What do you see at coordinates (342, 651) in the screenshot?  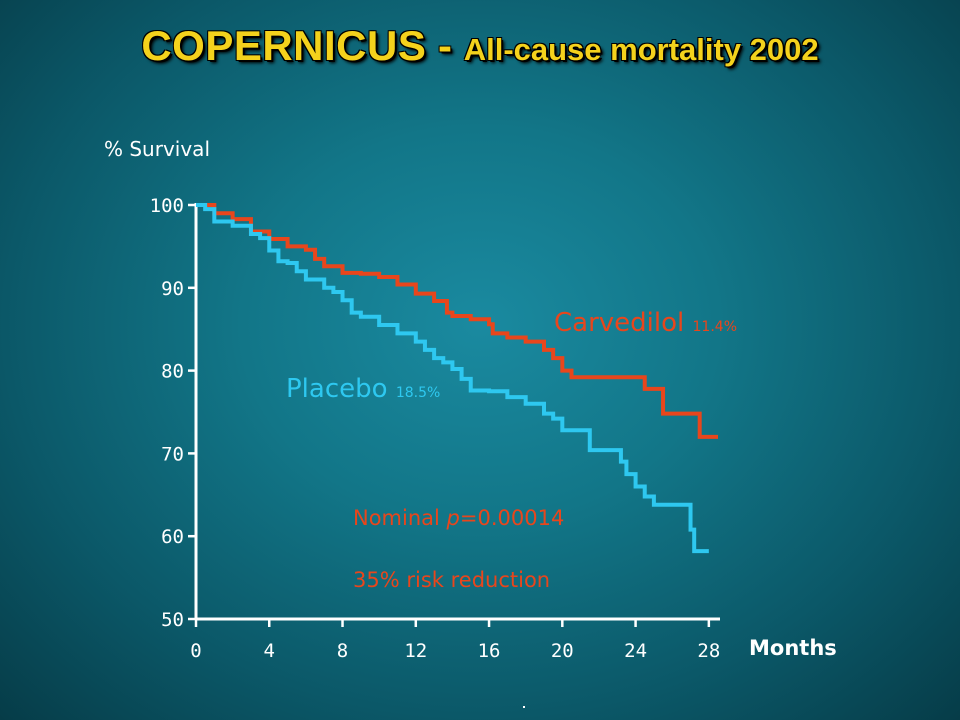 I see `x-tick-label: 8` at bounding box center [342, 651].